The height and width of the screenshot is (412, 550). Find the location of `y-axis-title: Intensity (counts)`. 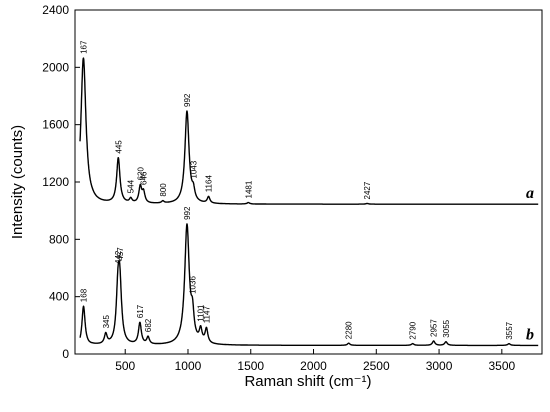

y-axis-title: Intensity (counts) is located at coordinates (17, 182).